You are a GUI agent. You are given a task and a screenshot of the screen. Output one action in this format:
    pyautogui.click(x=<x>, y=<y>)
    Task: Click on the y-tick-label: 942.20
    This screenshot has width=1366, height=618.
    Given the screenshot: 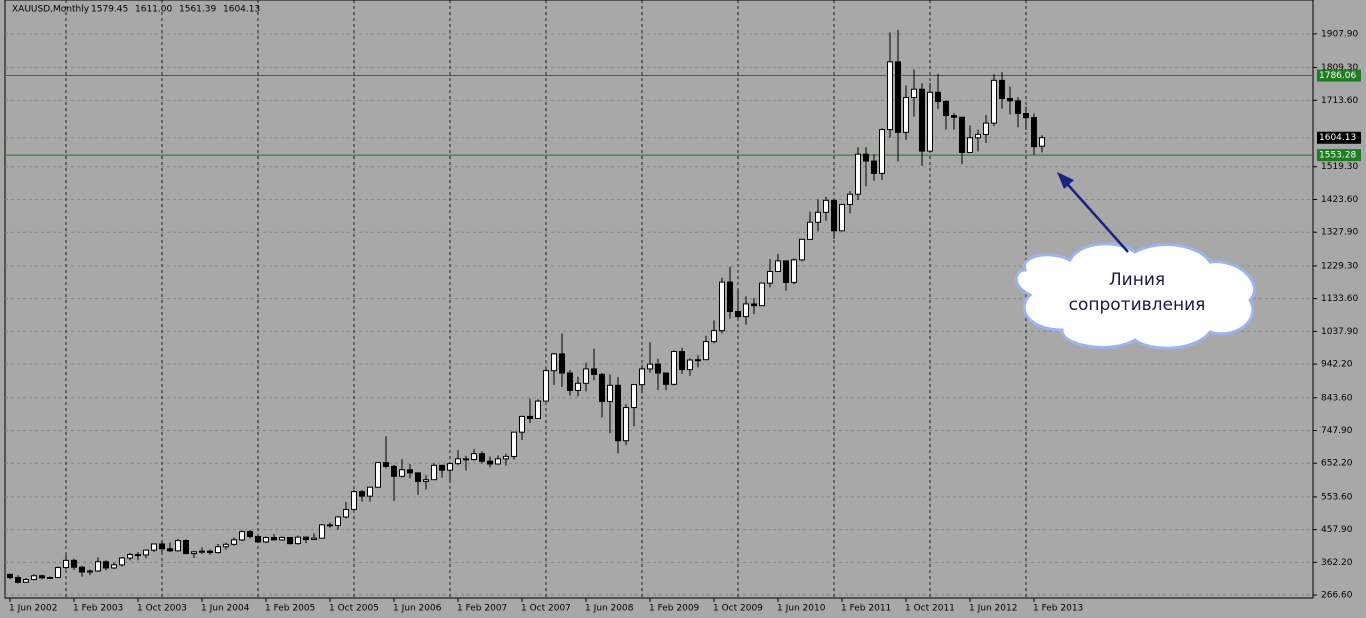 What is the action you would take?
    pyautogui.click(x=1337, y=365)
    